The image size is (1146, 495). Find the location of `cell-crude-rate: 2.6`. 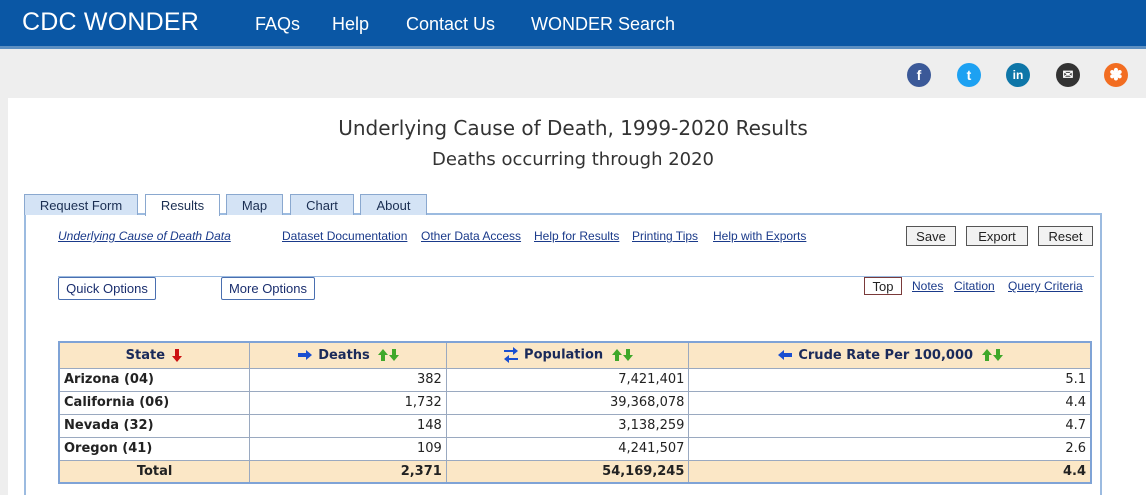

cell-crude-rate: 2.6 is located at coordinates (890, 448).